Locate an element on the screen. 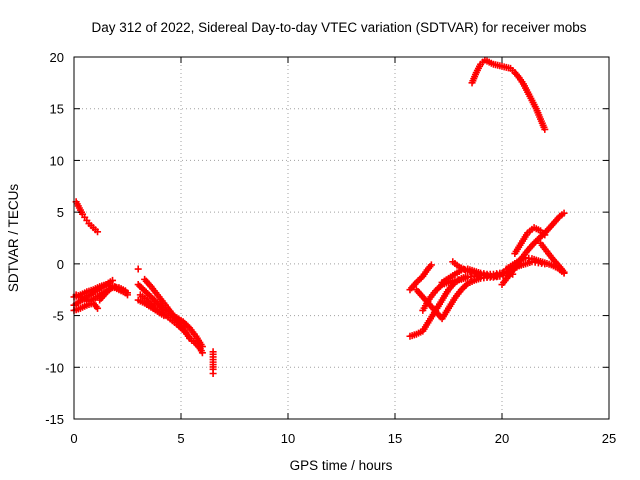 The height and width of the screenshot is (480, 640). x-tick-label: 10 is located at coordinates (288, 438).